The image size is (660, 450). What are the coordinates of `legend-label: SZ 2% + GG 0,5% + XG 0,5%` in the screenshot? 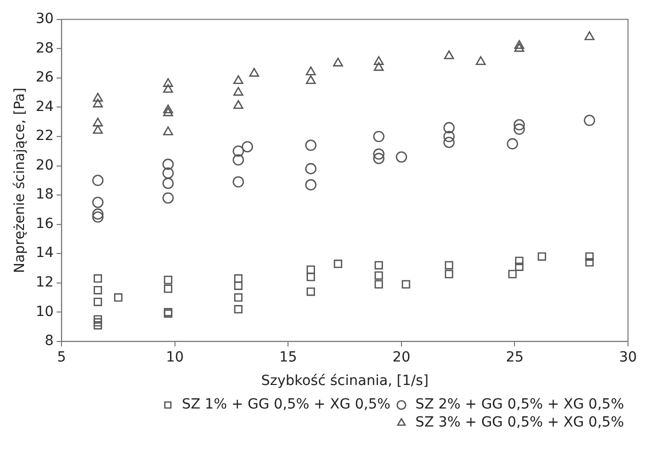 It's located at (519, 404).